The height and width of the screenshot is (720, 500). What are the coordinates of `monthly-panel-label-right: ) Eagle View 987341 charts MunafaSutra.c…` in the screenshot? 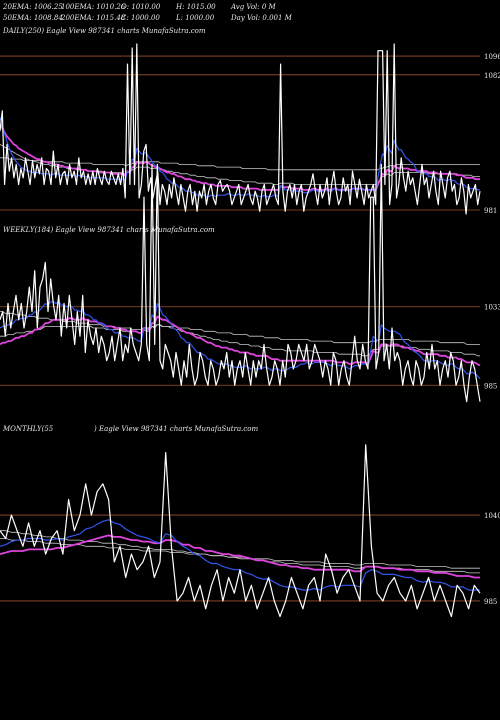 It's located at (176, 429).